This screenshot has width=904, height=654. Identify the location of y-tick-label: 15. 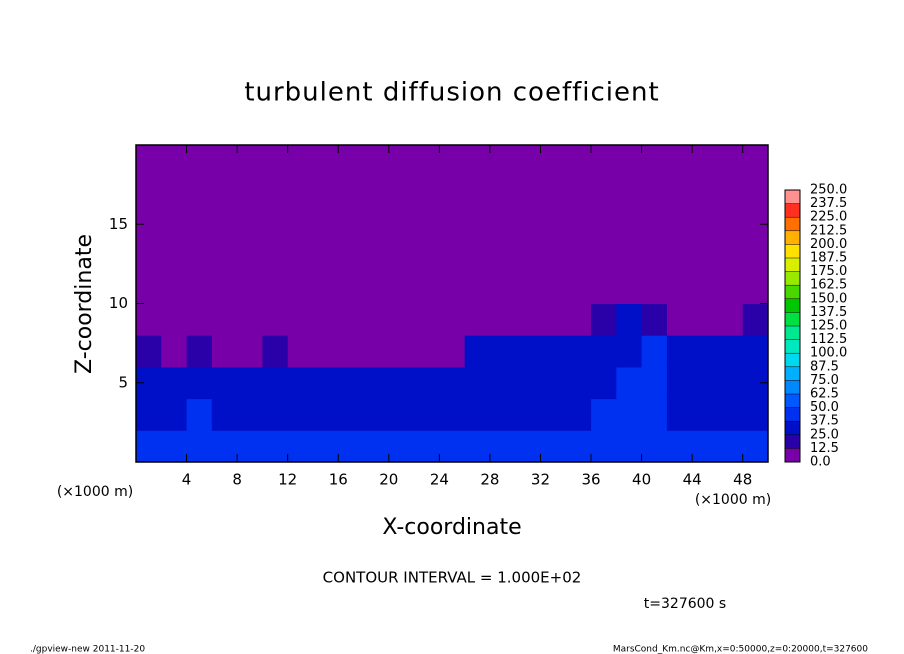
(118, 224).